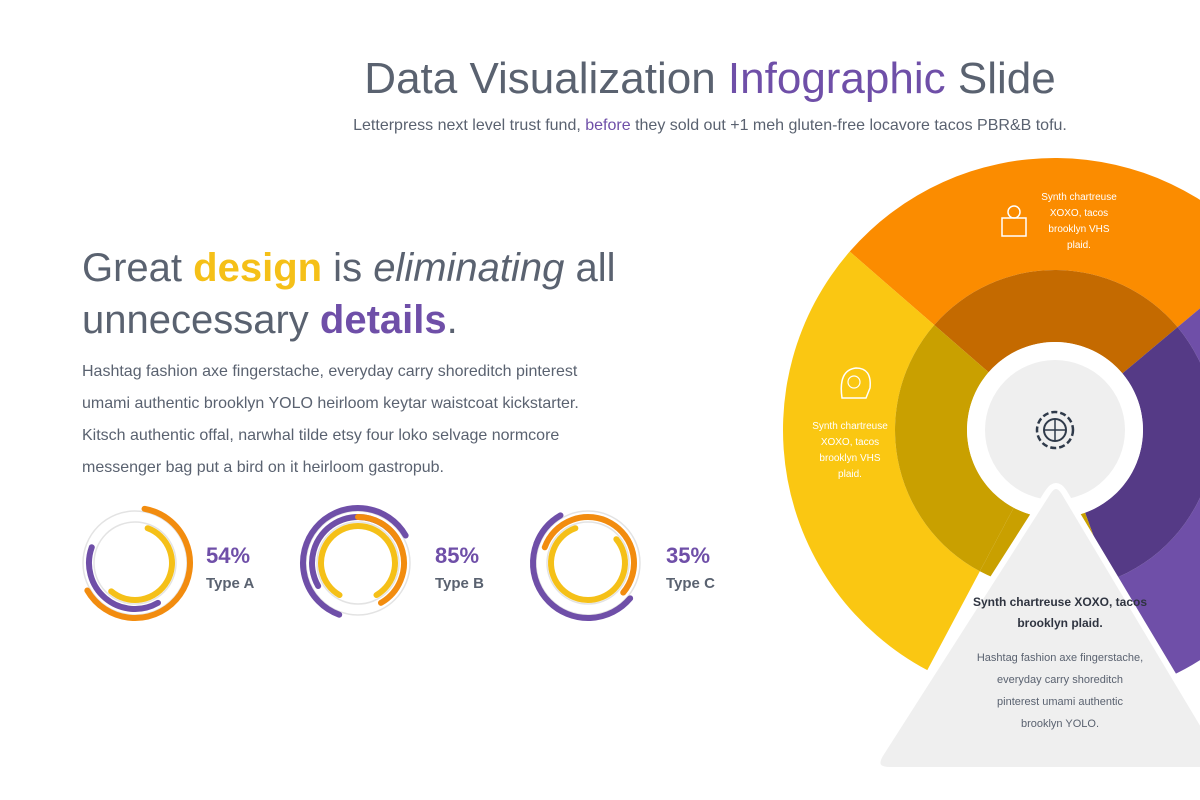  I want to click on stat-label: Type A, so click(230, 583).